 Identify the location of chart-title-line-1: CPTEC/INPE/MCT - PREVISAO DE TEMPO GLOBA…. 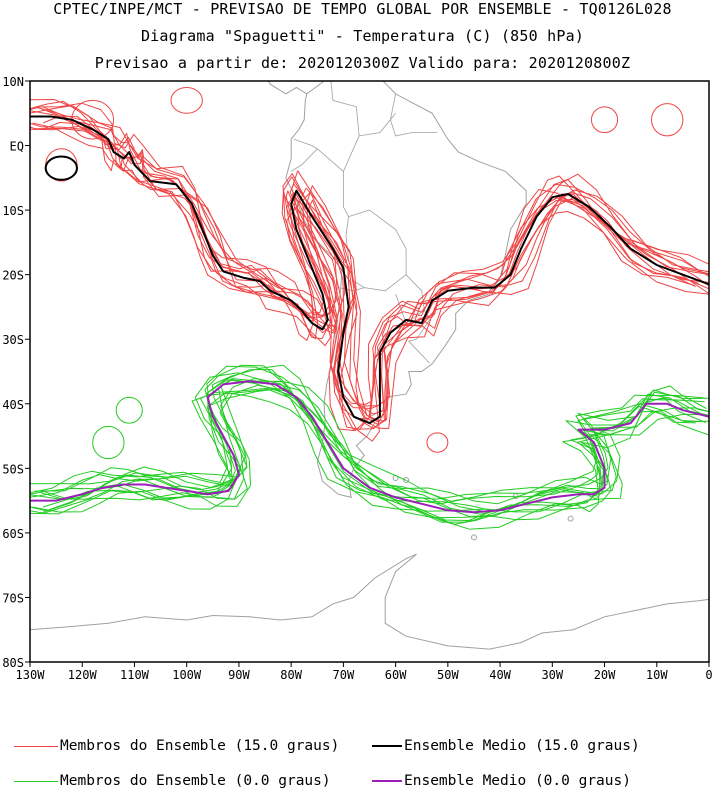
(362, 9).